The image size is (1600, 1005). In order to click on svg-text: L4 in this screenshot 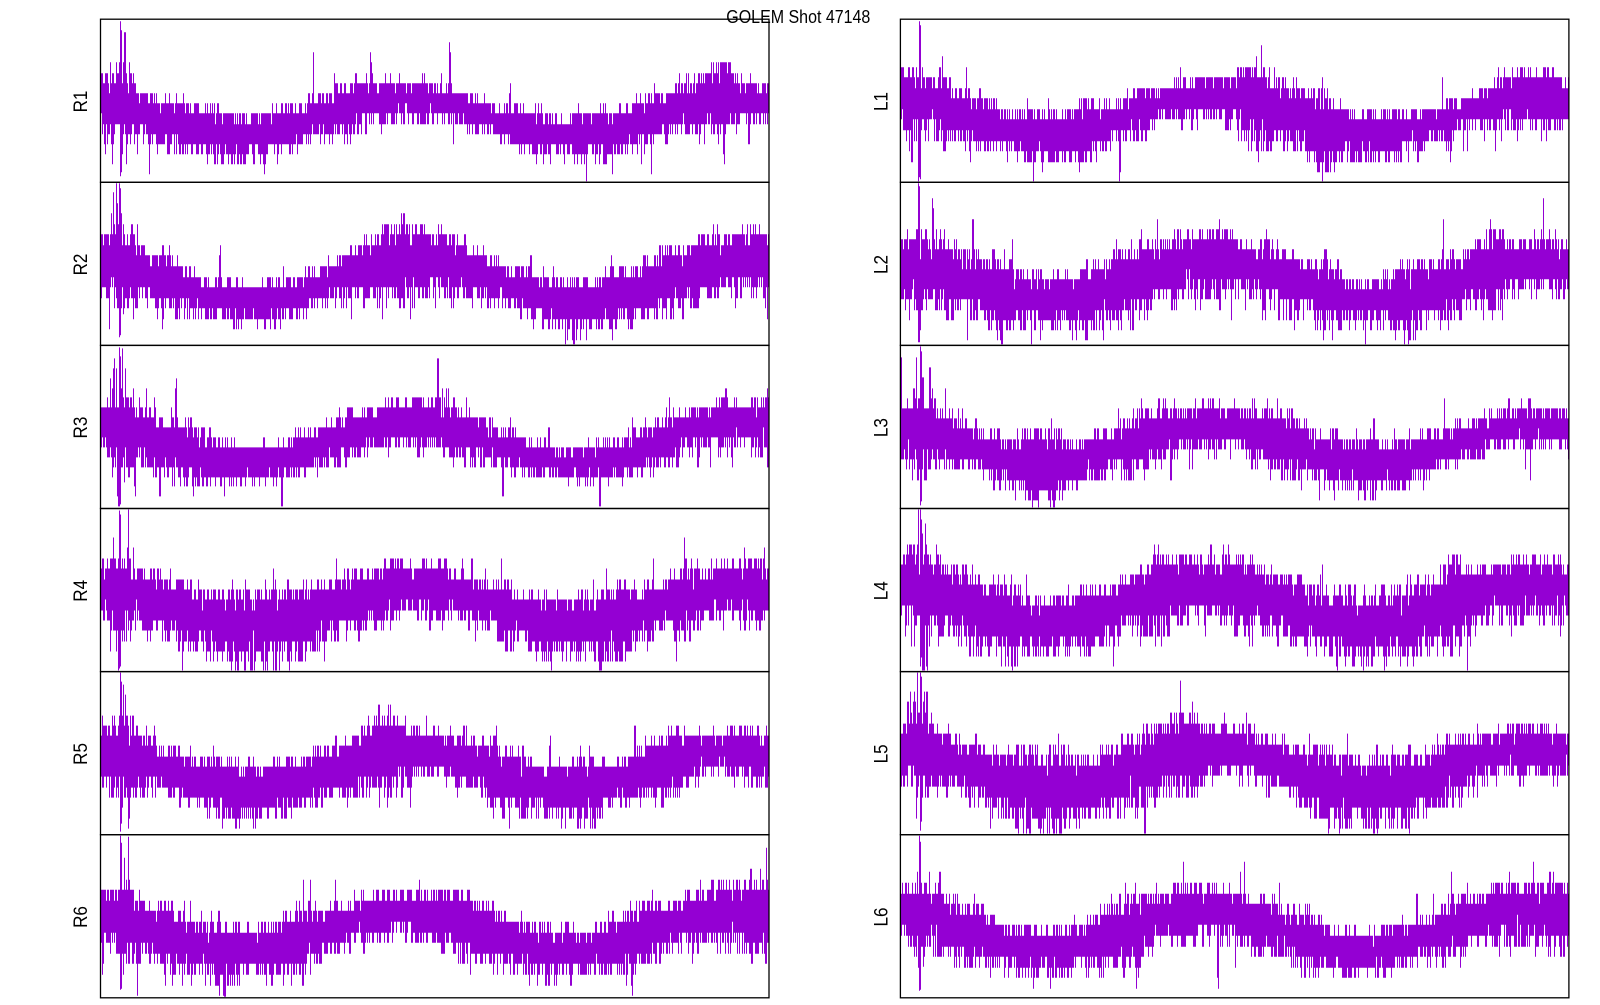, I will do `click(881, 590)`.